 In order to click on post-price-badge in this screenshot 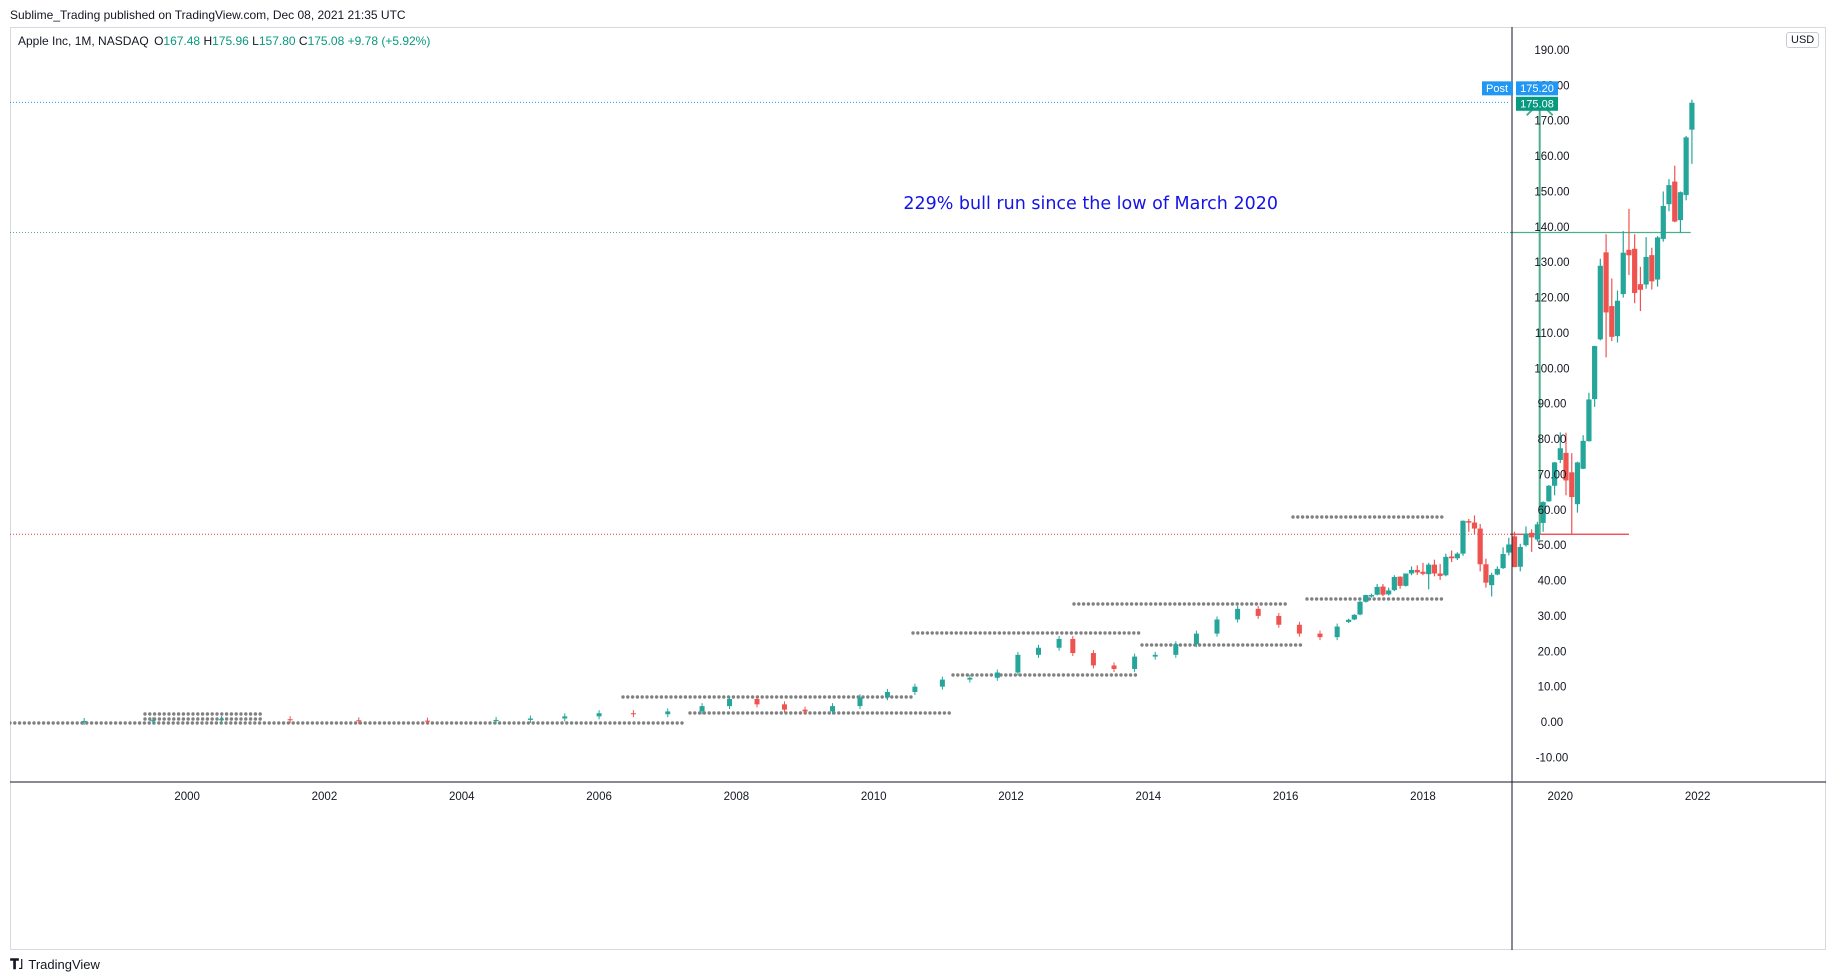, I will do `click(1537, 88)`.